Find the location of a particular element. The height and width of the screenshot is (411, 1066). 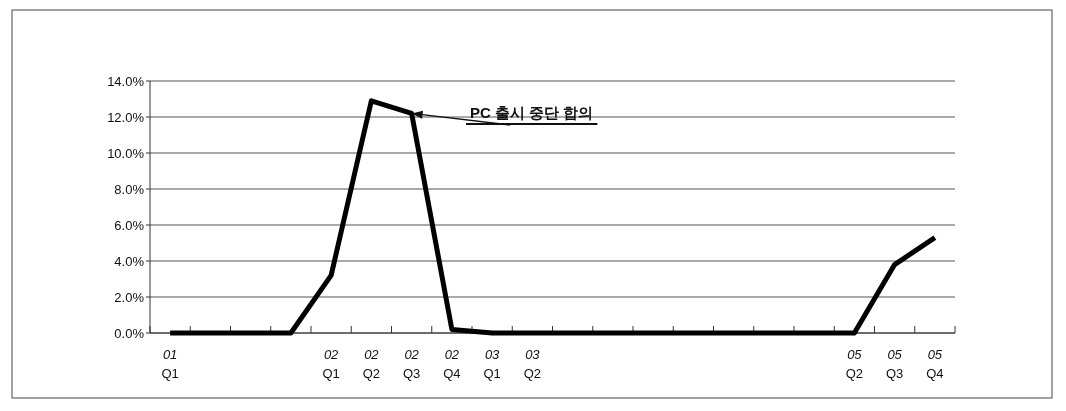

x-tick-label: 05 Q4 is located at coordinates (935, 364).